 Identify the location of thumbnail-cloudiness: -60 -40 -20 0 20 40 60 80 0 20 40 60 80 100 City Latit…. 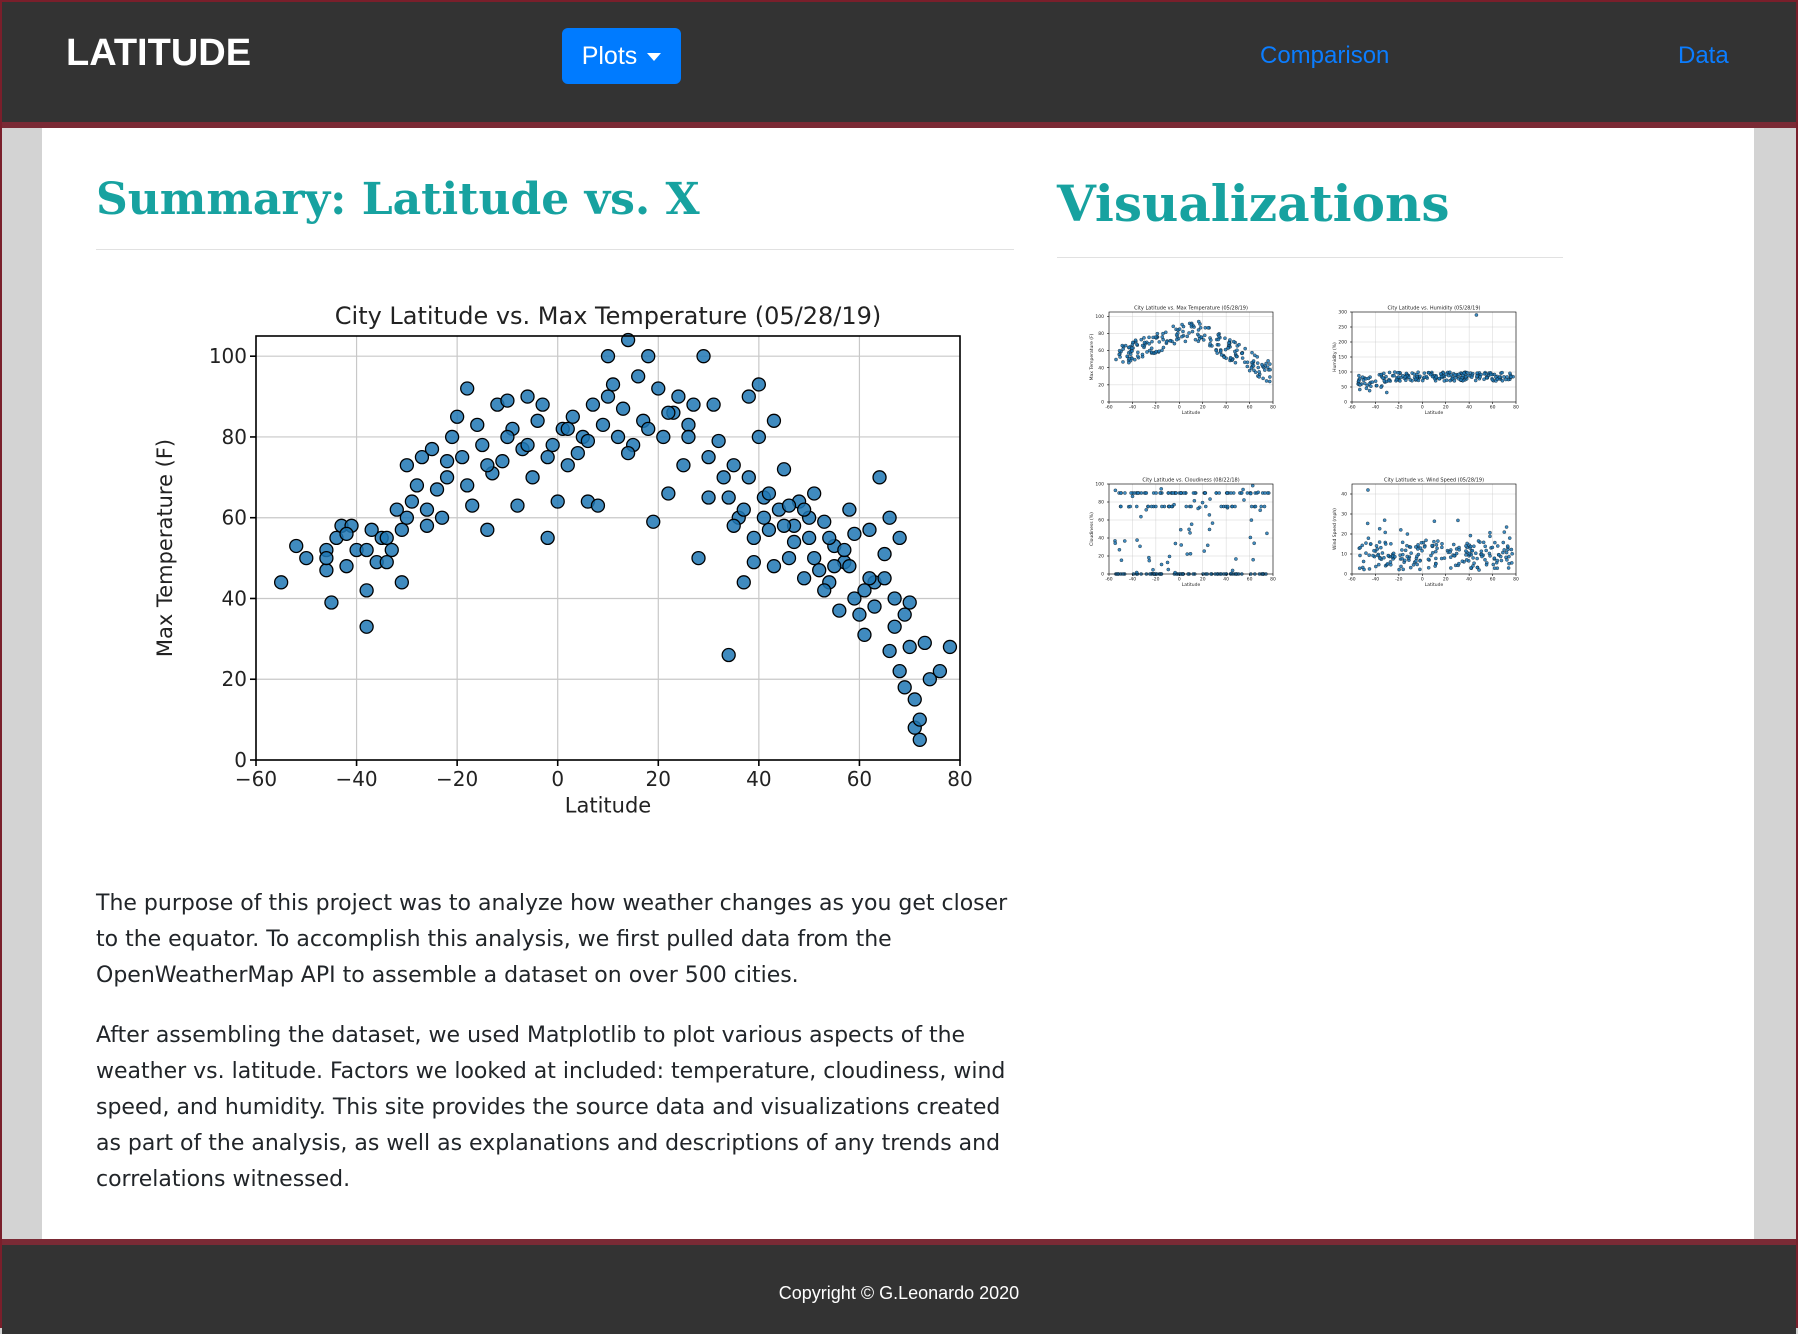
(1182, 534).